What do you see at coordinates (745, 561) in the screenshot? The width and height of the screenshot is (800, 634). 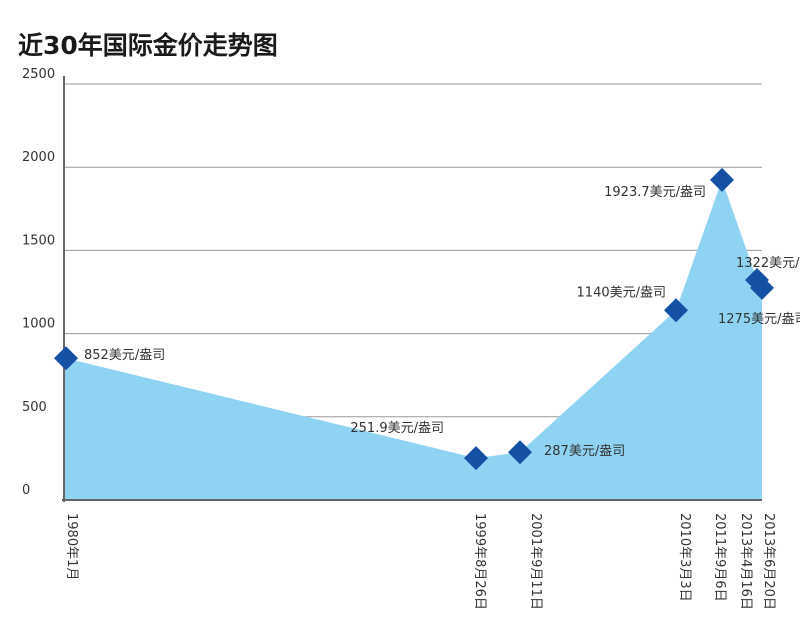 I see `x-tick-label: 2013年4月16日` at bounding box center [745, 561].